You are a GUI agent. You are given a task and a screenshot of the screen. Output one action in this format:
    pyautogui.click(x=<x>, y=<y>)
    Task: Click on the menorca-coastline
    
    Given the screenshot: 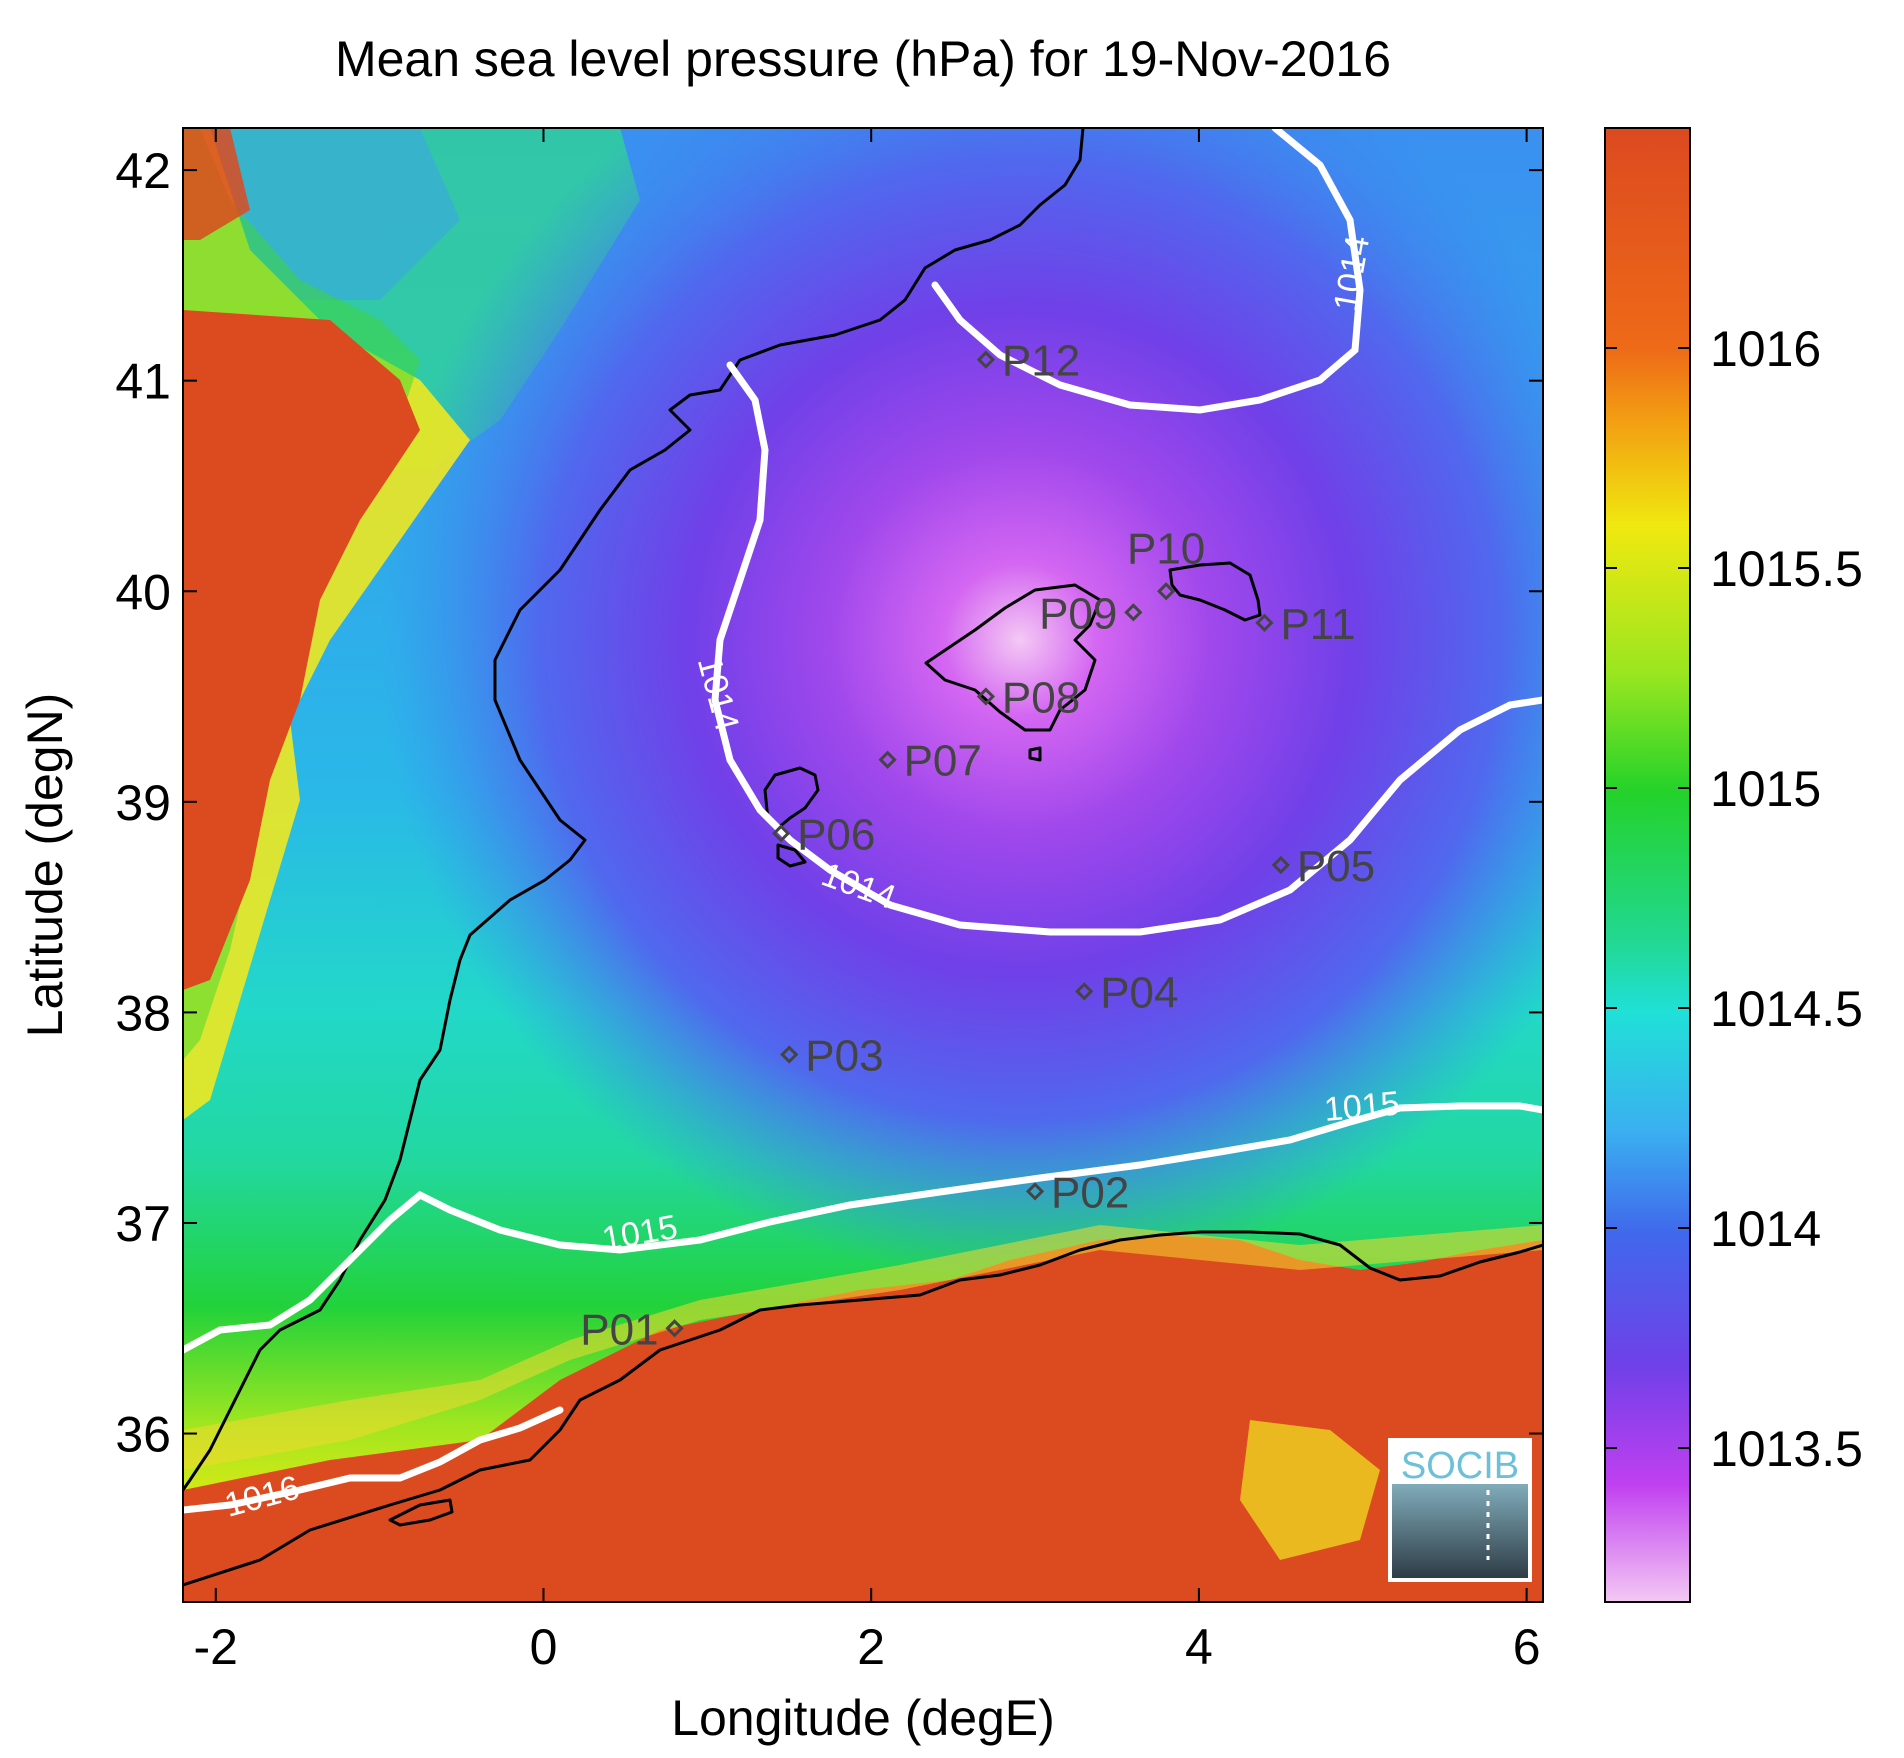 What is the action you would take?
    pyautogui.click(x=1215, y=591)
    